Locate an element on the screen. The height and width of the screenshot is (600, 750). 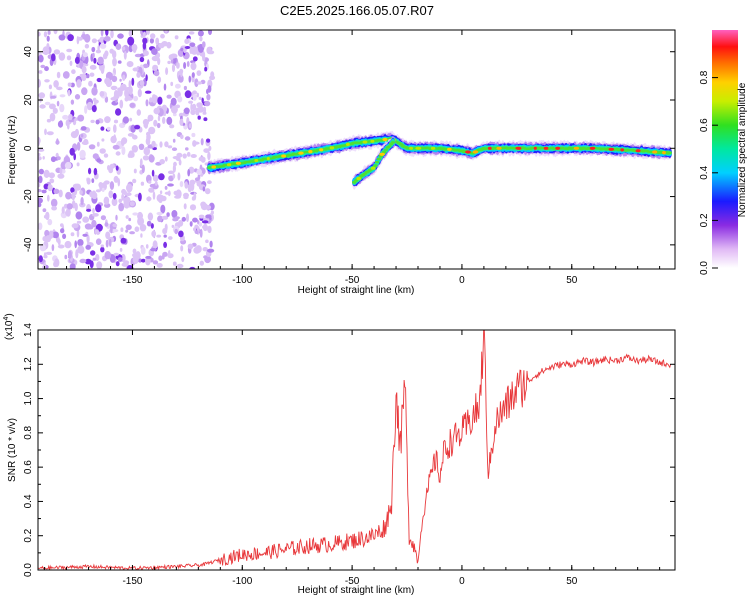
snr-multiplier: (x104) is located at coordinates (9, 326).